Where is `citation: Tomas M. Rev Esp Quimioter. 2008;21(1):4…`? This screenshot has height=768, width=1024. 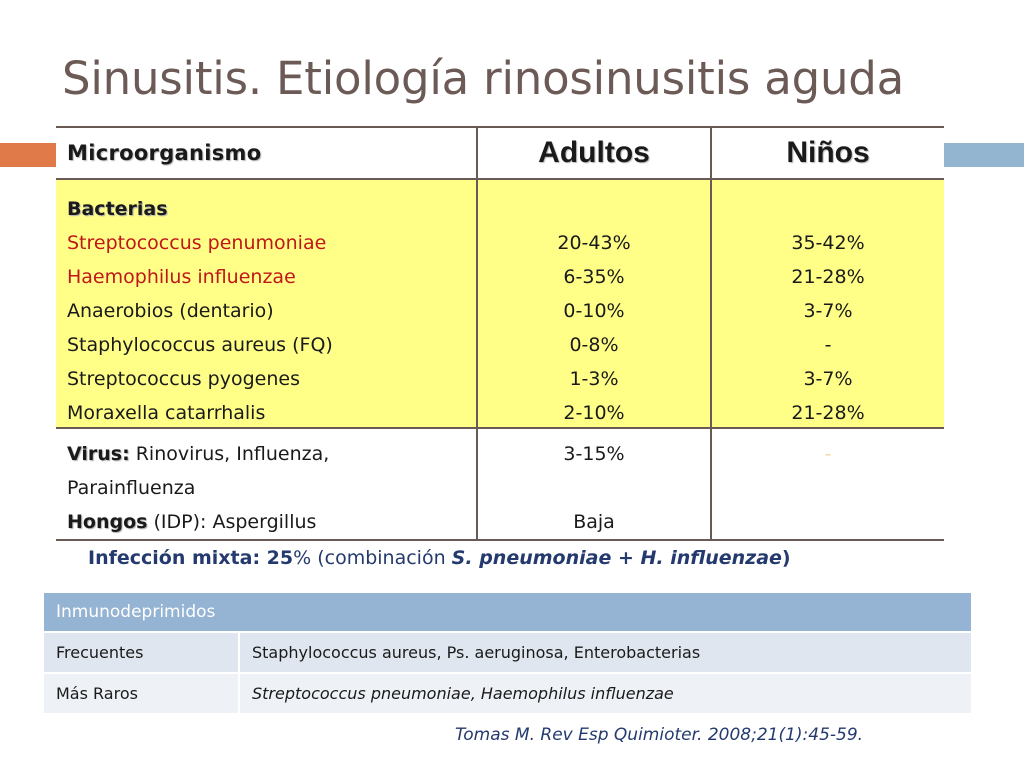 citation: Tomas M. Rev Esp Quimioter. 2008;21(1):4… is located at coordinates (659, 735).